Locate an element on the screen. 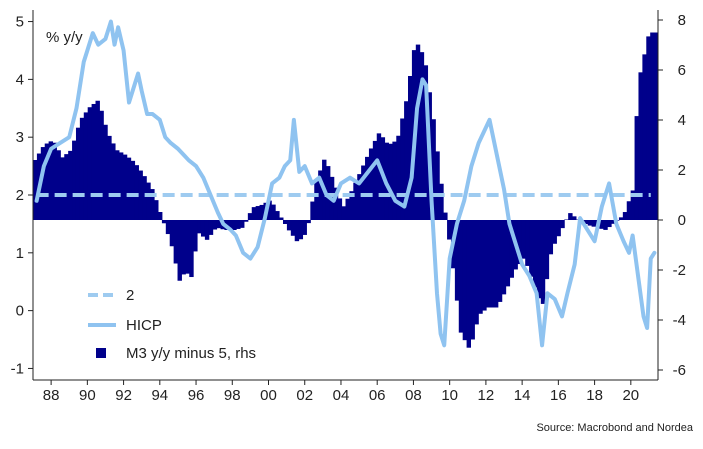  x-tick-label: 08 is located at coordinates (413, 395).